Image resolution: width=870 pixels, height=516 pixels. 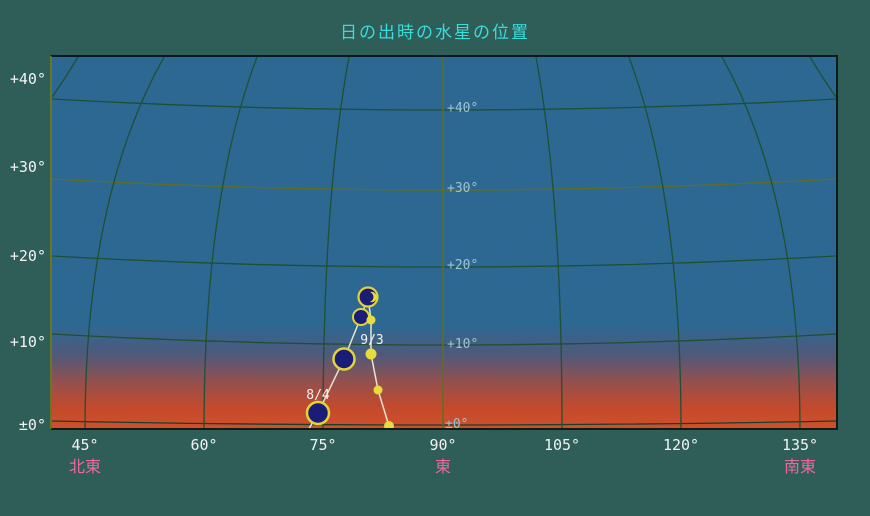 What do you see at coordinates (562, 445) in the screenshot?
I see `x-axis-tick-105: 105°` at bounding box center [562, 445].